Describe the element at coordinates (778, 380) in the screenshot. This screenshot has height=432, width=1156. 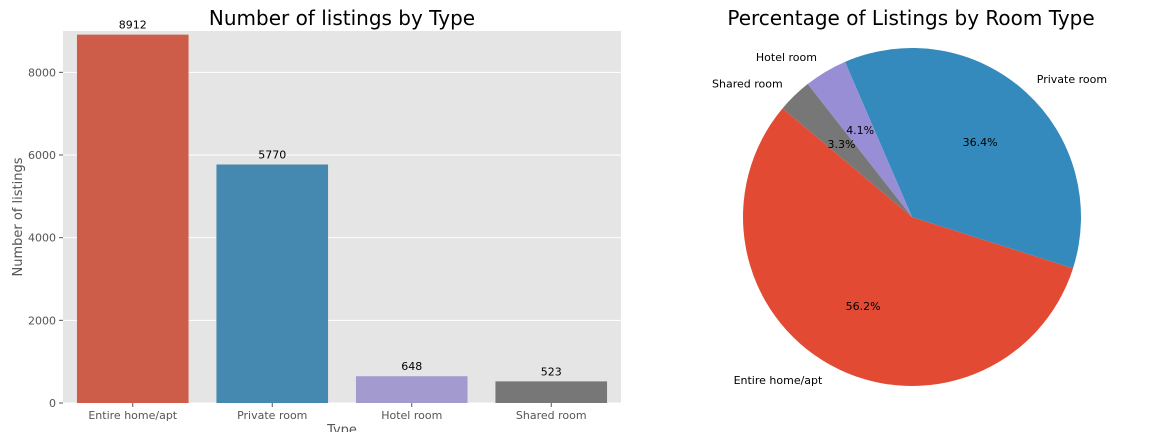
I see `pie-category-label: Entire home/apt` at that location.